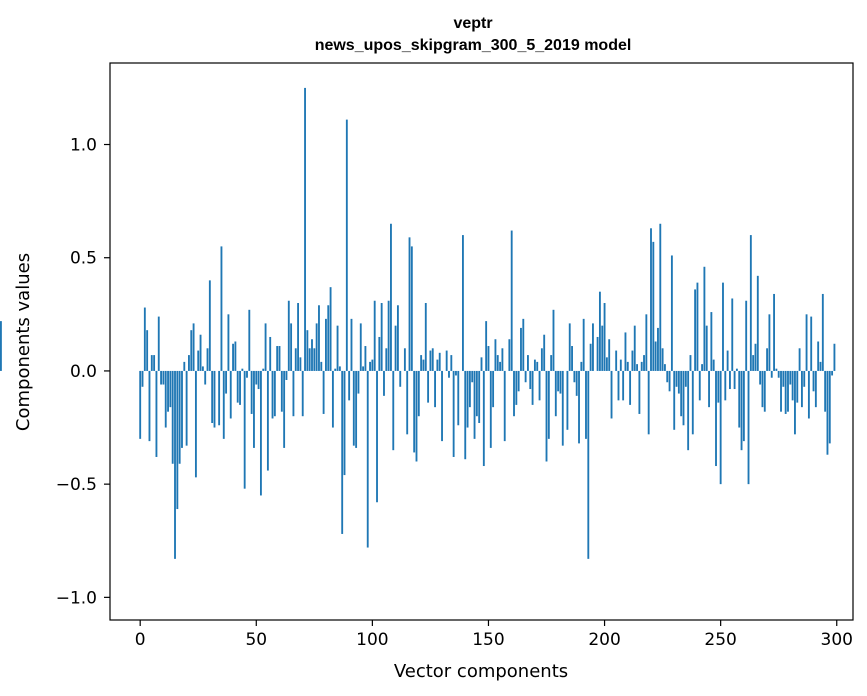  What do you see at coordinates (76, 598) in the screenshot?
I see `y-tick-label: −1.0` at bounding box center [76, 598].